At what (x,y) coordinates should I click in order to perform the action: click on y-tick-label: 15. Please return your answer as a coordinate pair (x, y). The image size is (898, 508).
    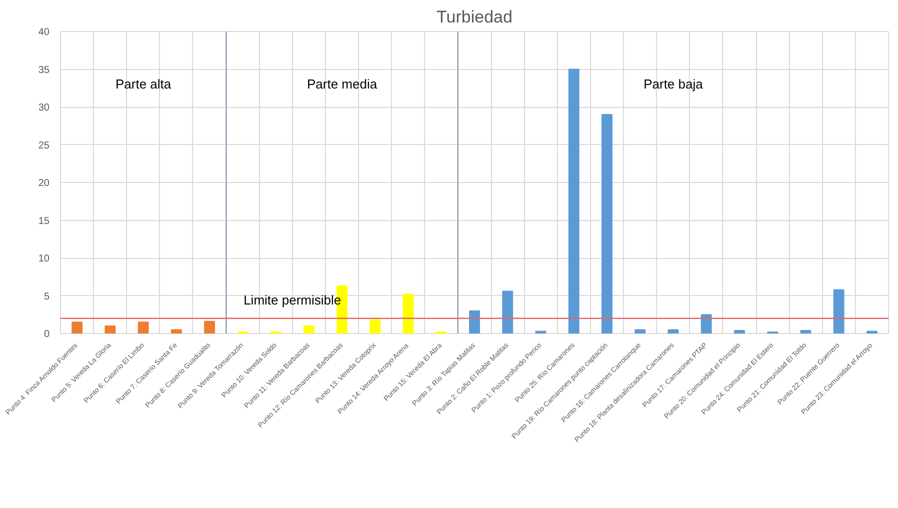
    Looking at the image, I should click on (44, 221).